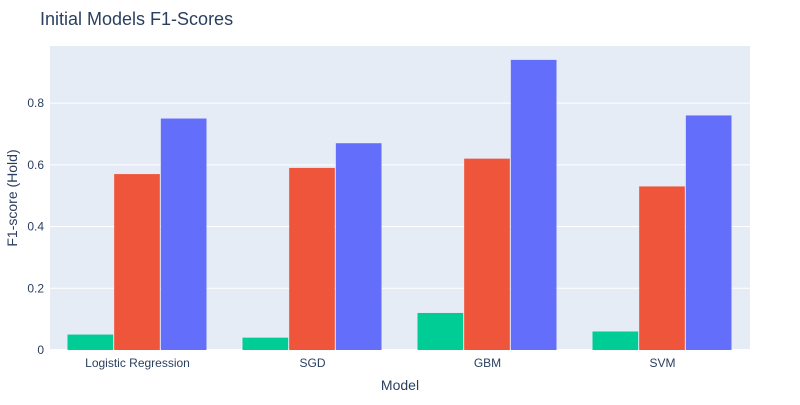 This screenshot has height=405, width=800. What do you see at coordinates (35, 288) in the screenshot?
I see `y-tick-label: 0.2` at bounding box center [35, 288].